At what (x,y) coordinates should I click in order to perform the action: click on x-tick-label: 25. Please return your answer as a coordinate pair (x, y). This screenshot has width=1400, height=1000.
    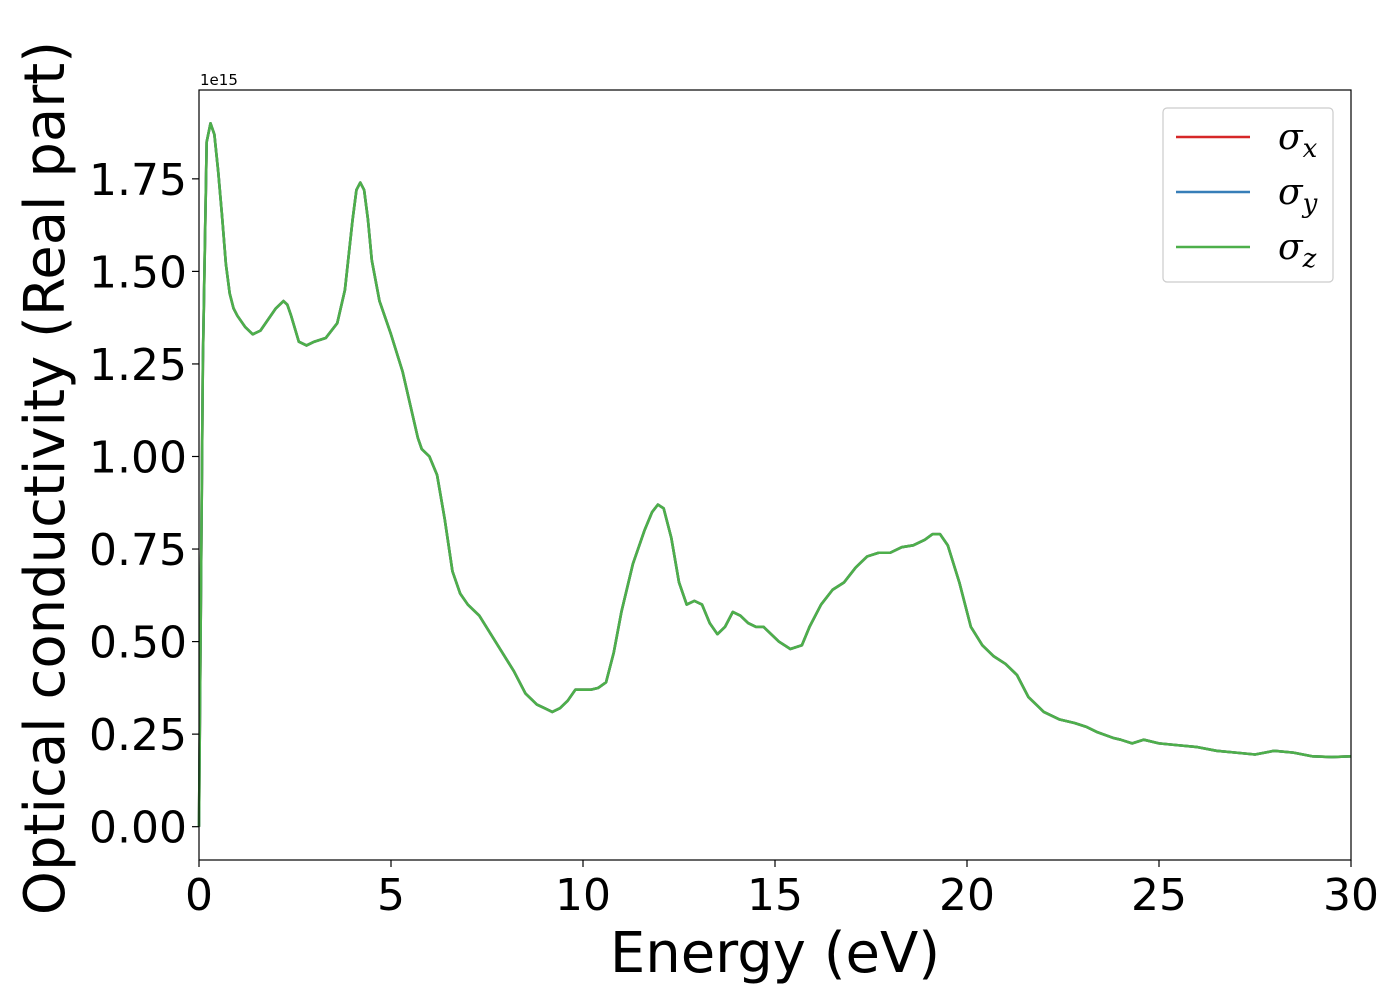
    Looking at the image, I should click on (1159, 895).